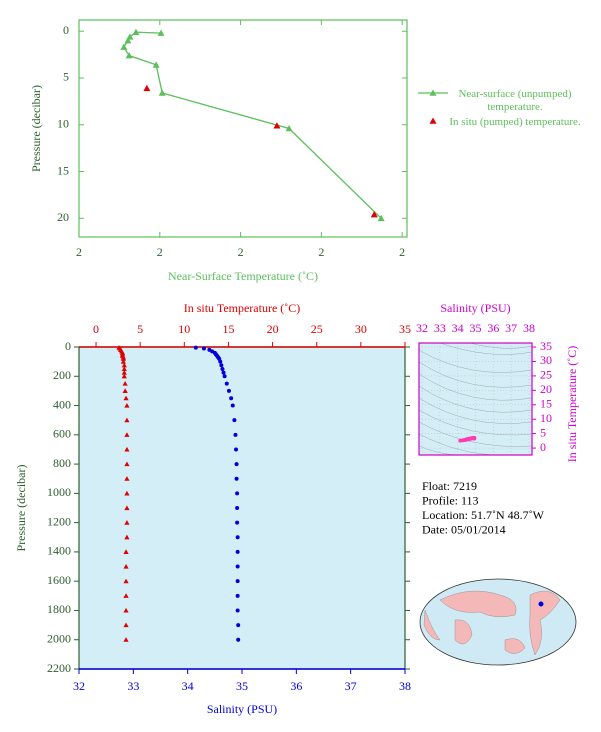 This screenshot has height=732, width=601. Describe the element at coordinates (59, 521) in the screenshot. I see `y-tick-label: 1200` at that location.